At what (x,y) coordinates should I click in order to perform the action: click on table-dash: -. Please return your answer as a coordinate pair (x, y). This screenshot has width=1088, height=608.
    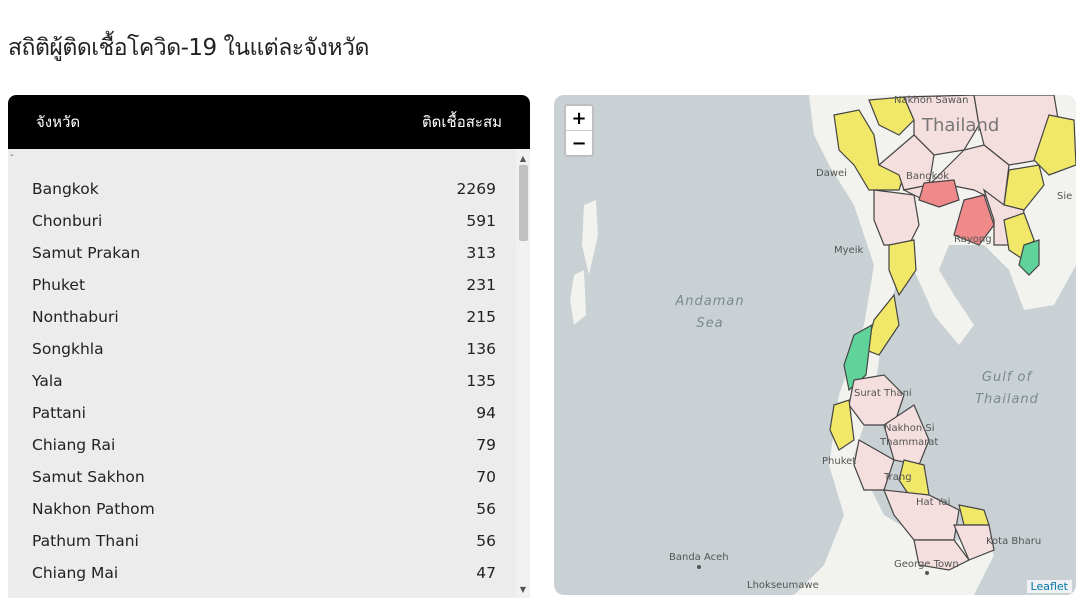
    Looking at the image, I should click on (12, 155).